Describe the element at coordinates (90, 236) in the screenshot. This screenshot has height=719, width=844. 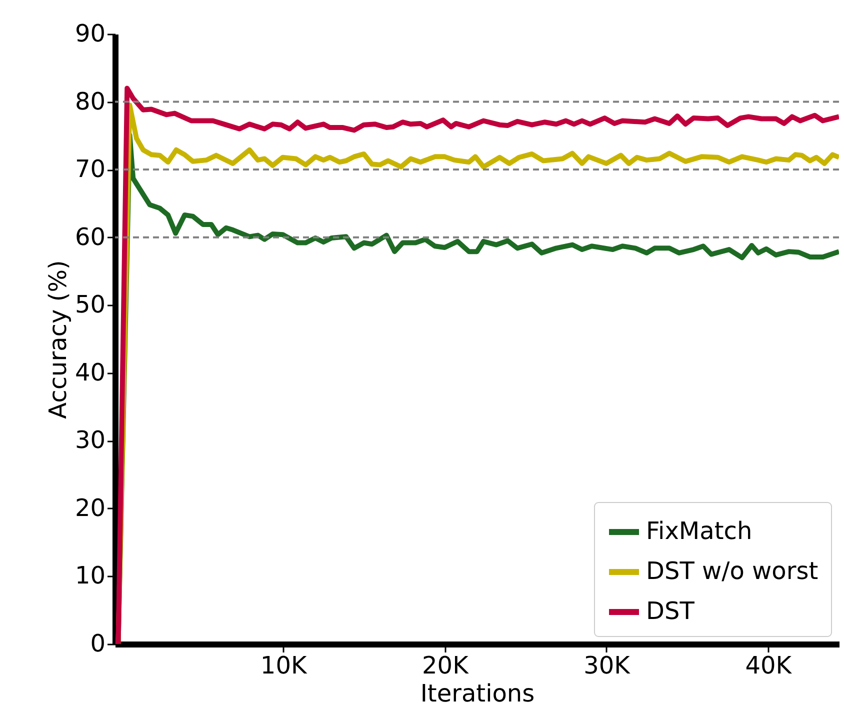
I see `y-tick-label: 60` at that location.